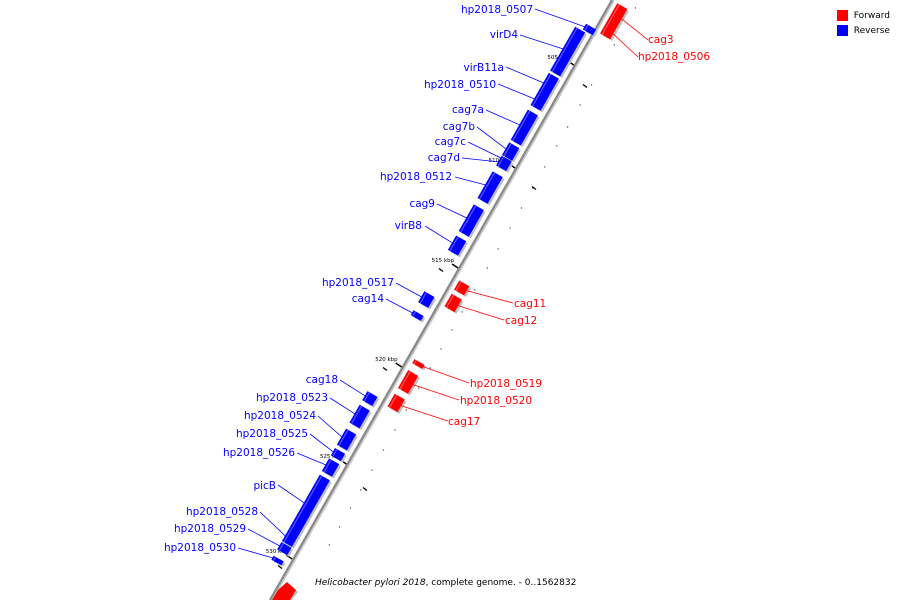 The height and width of the screenshot is (600, 900). What do you see at coordinates (225, 555) in the screenshot?
I see `gene-hp2018_0530: hp2018_0530` at bounding box center [225, 555].